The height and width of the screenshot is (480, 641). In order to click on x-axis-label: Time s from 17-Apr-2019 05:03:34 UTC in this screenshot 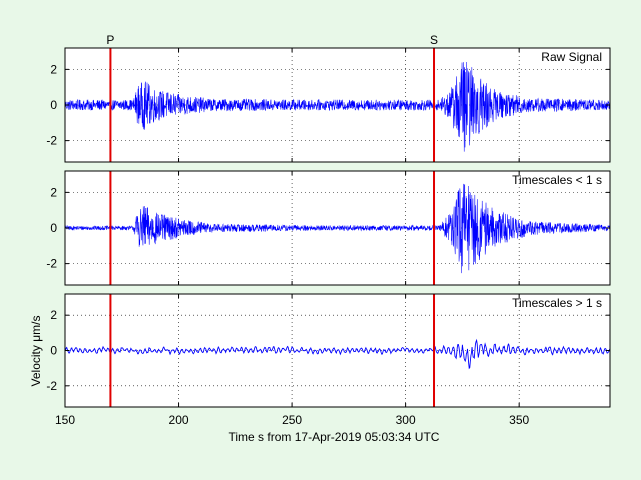, I will do `click(334, 437)`.